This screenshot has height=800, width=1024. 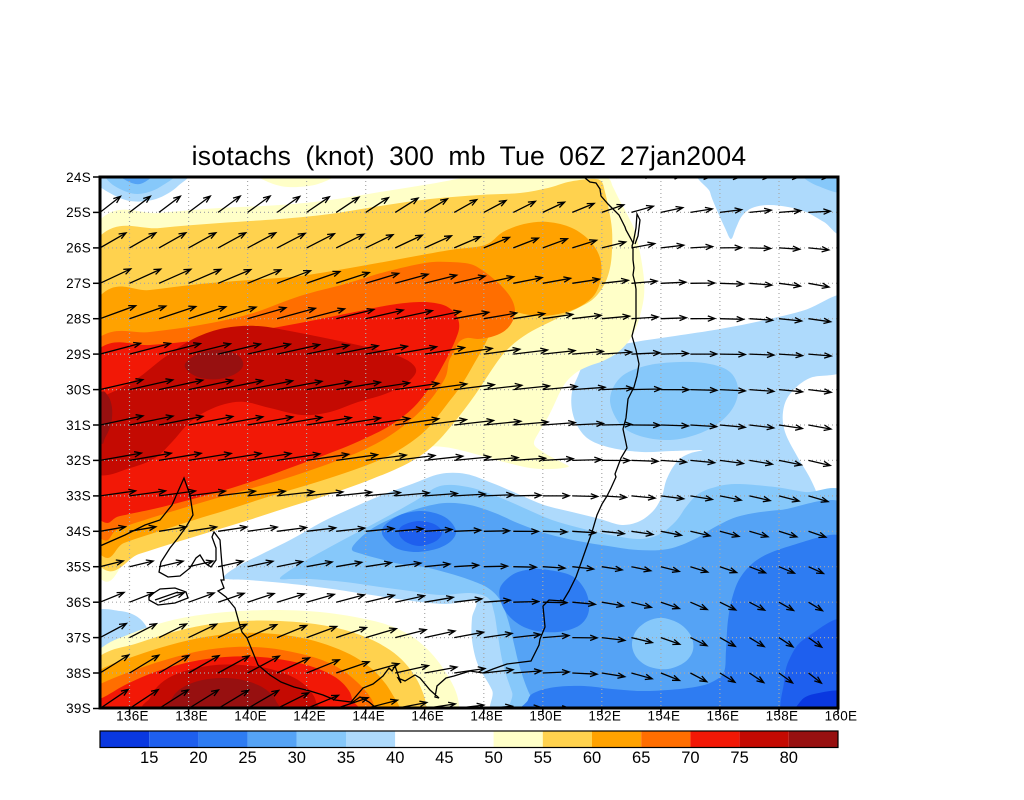 What do you see at coordinates (782, 716) in the screenshot?
I see `svg-text: 158E` at bounding box center [782, 716].